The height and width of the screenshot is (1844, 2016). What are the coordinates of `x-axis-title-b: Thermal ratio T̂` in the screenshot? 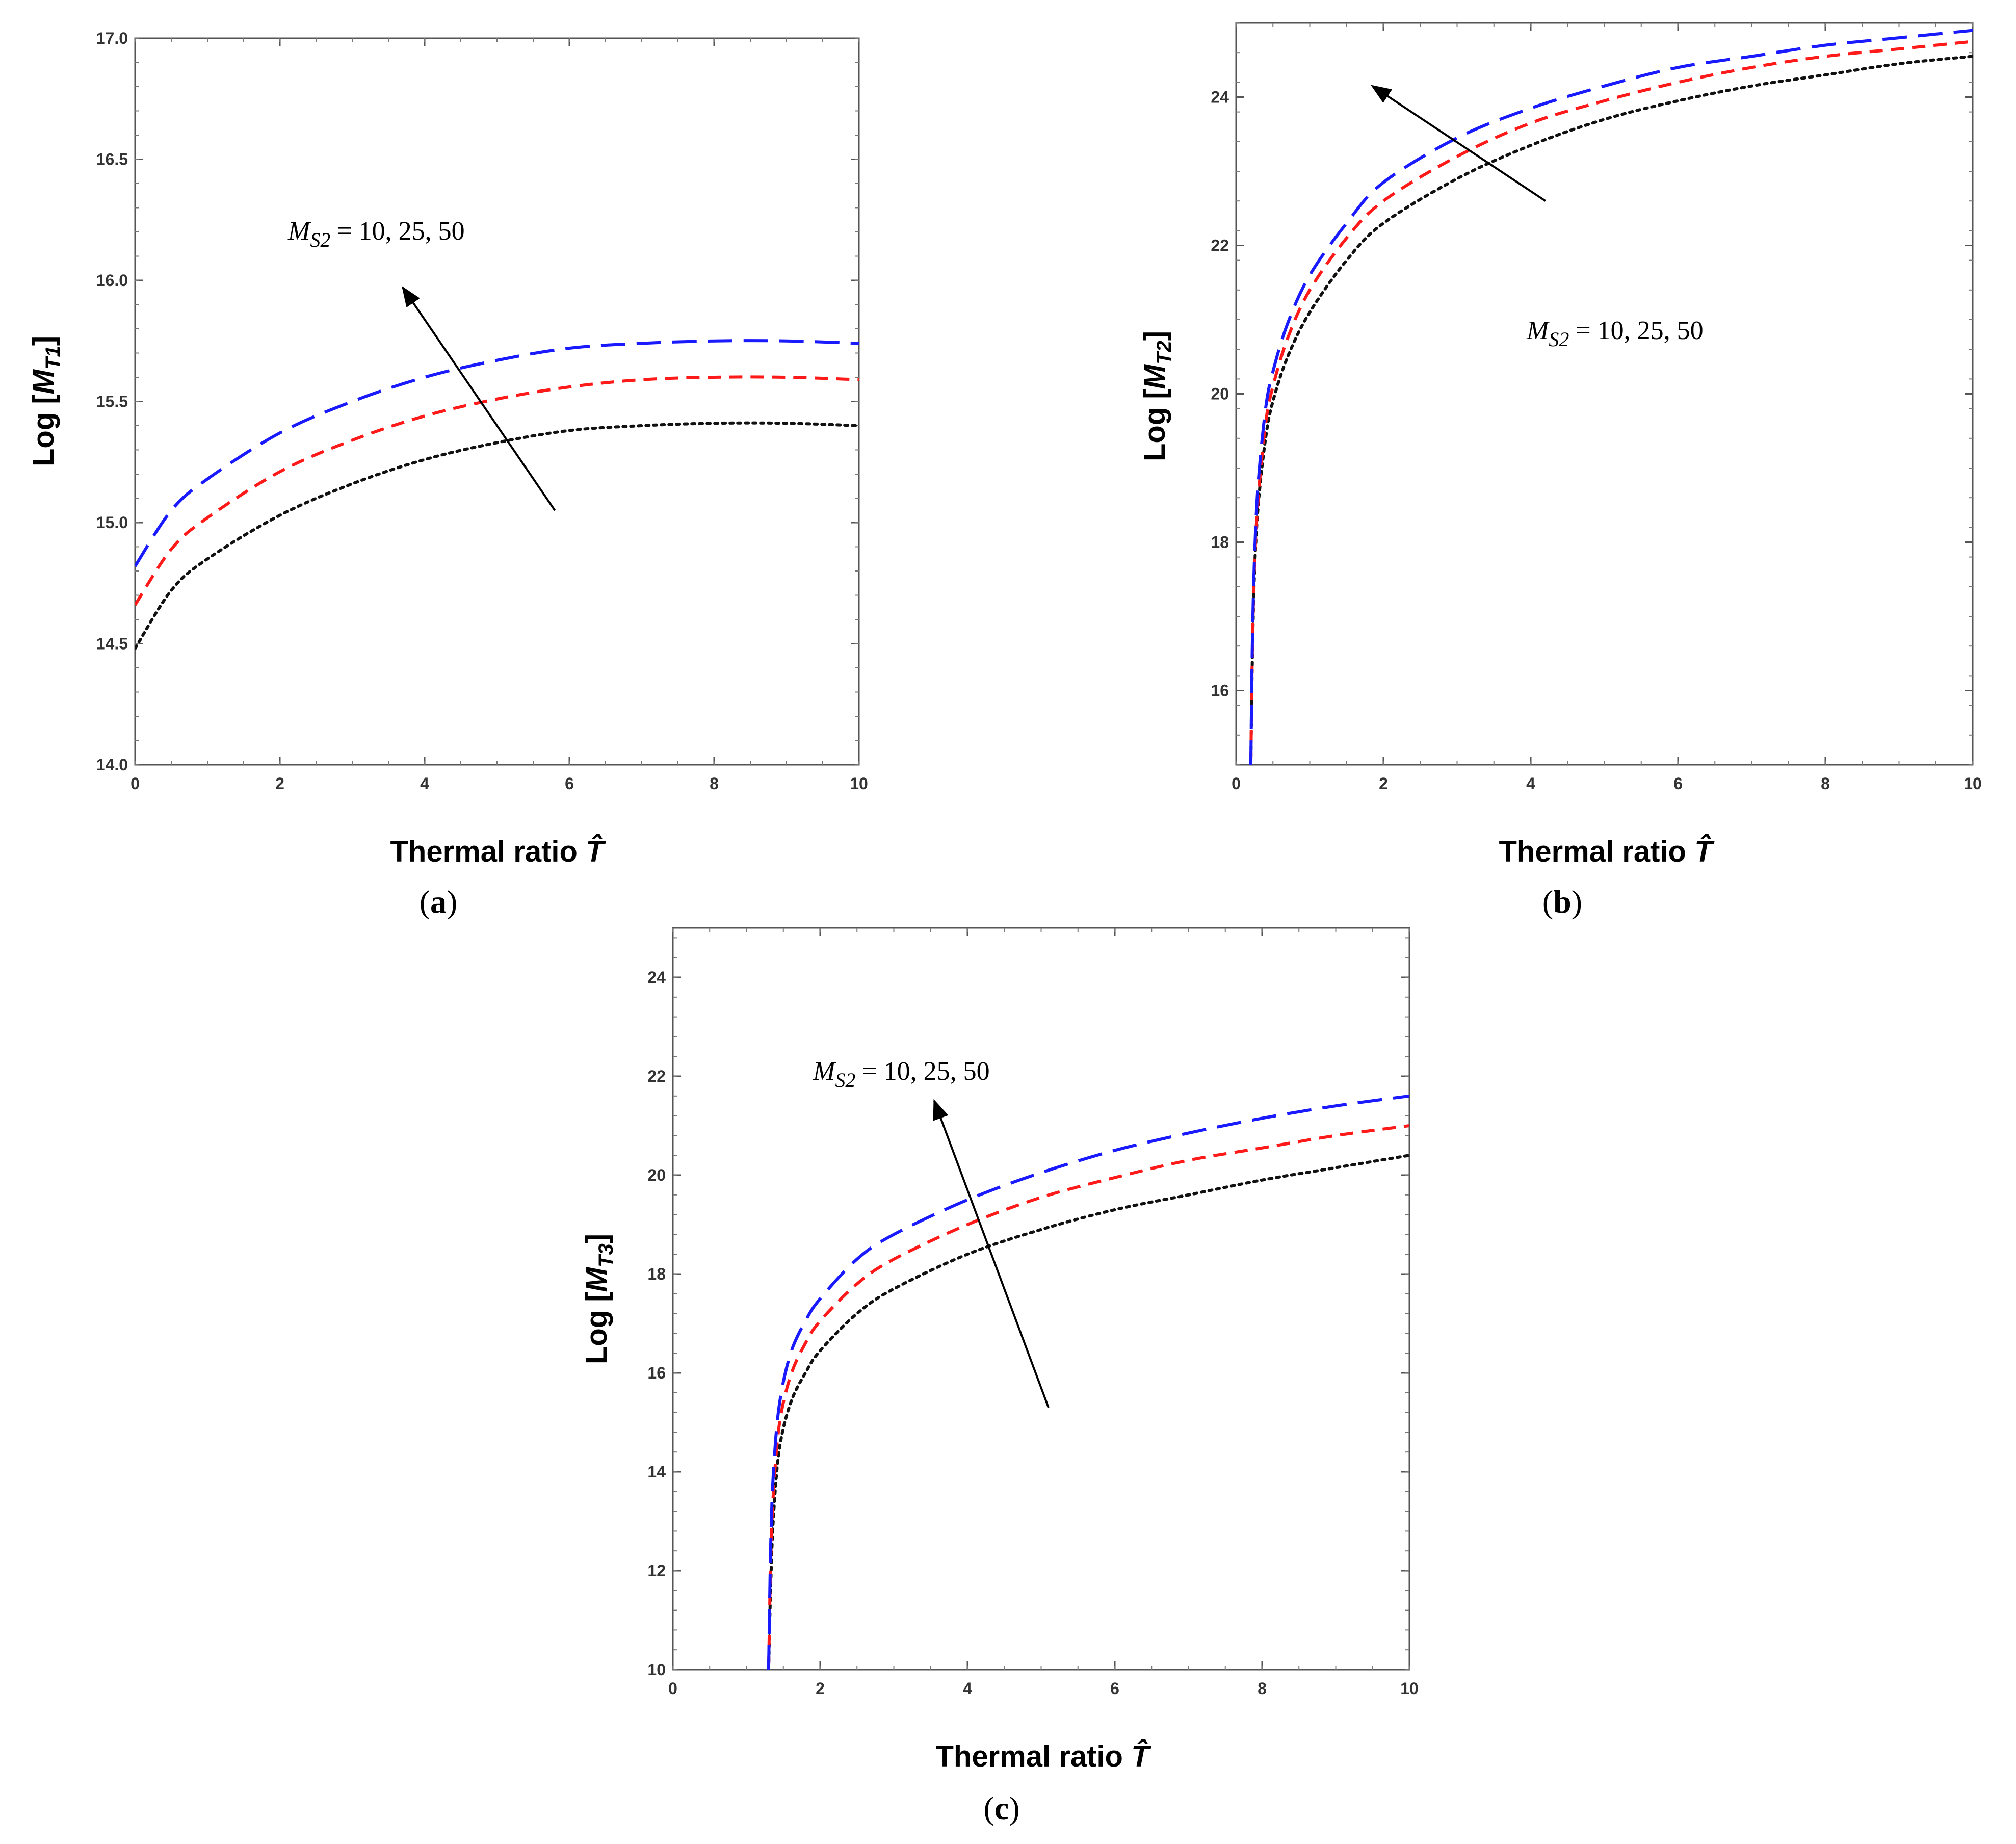 It's located at (1607, 851).